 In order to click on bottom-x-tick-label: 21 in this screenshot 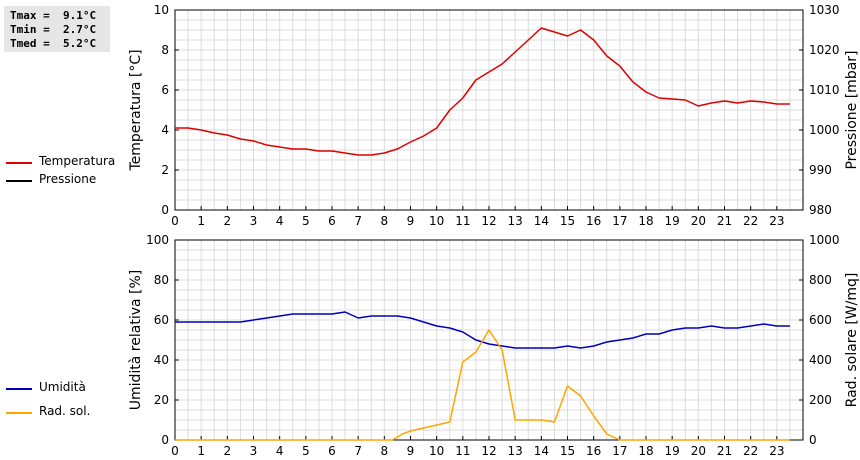, I will do `click(724, 451)`.